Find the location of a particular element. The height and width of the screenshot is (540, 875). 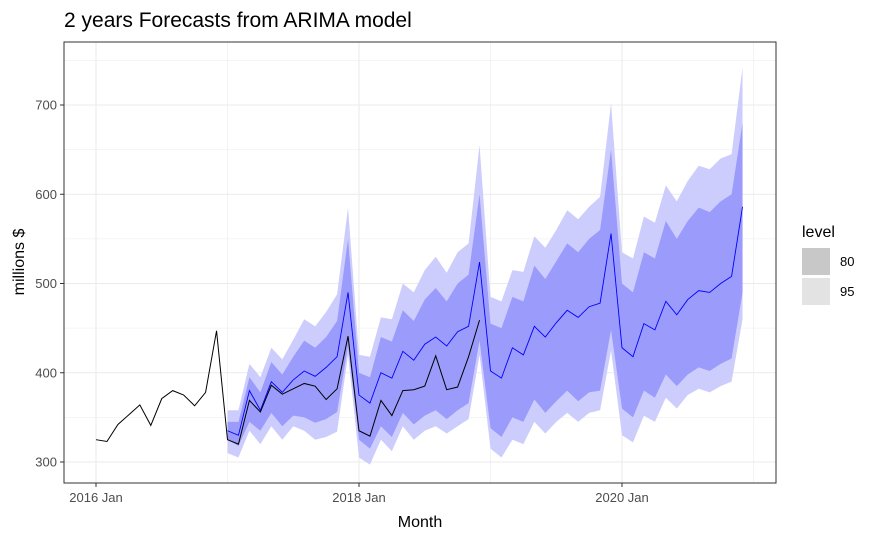

chart-title: 2 years Forecasts from ARIMA model is located at coordinates (238, 20).